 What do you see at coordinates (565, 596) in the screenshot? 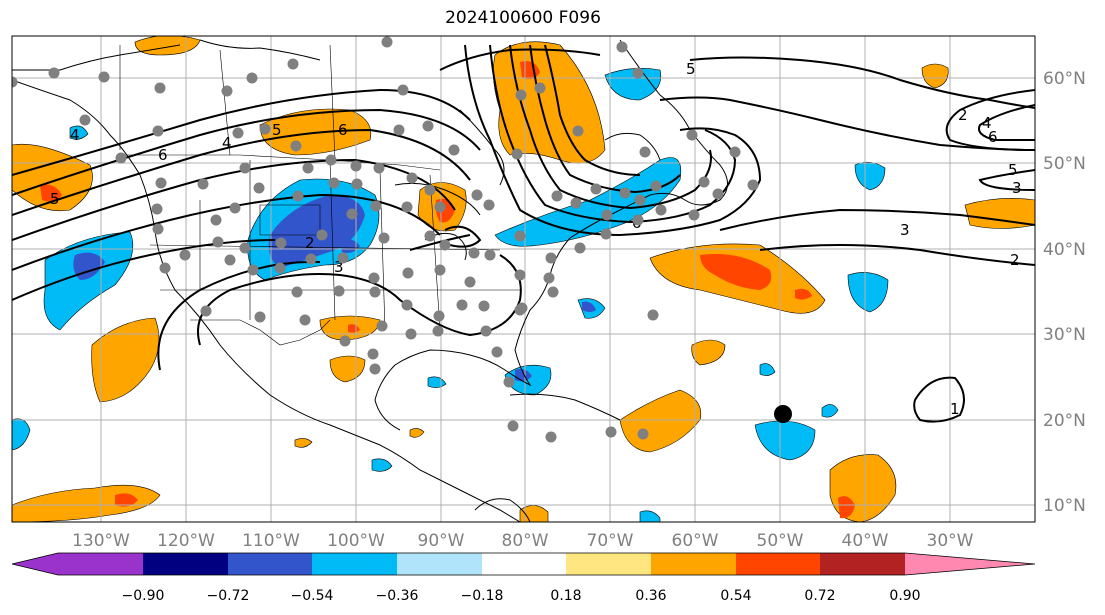
I see `colorbar-tick-label: 0.18` at bounding box center [565, 596].